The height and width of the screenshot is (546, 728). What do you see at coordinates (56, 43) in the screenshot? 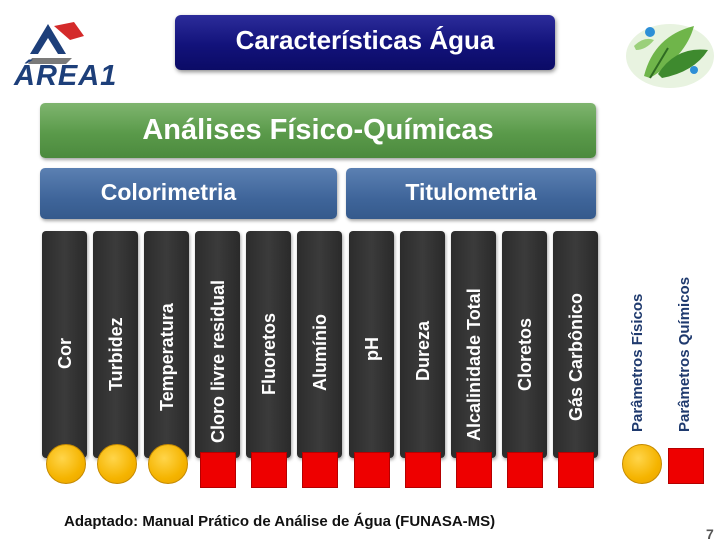
I see `area1-logo` at bounding box center [56, 43].